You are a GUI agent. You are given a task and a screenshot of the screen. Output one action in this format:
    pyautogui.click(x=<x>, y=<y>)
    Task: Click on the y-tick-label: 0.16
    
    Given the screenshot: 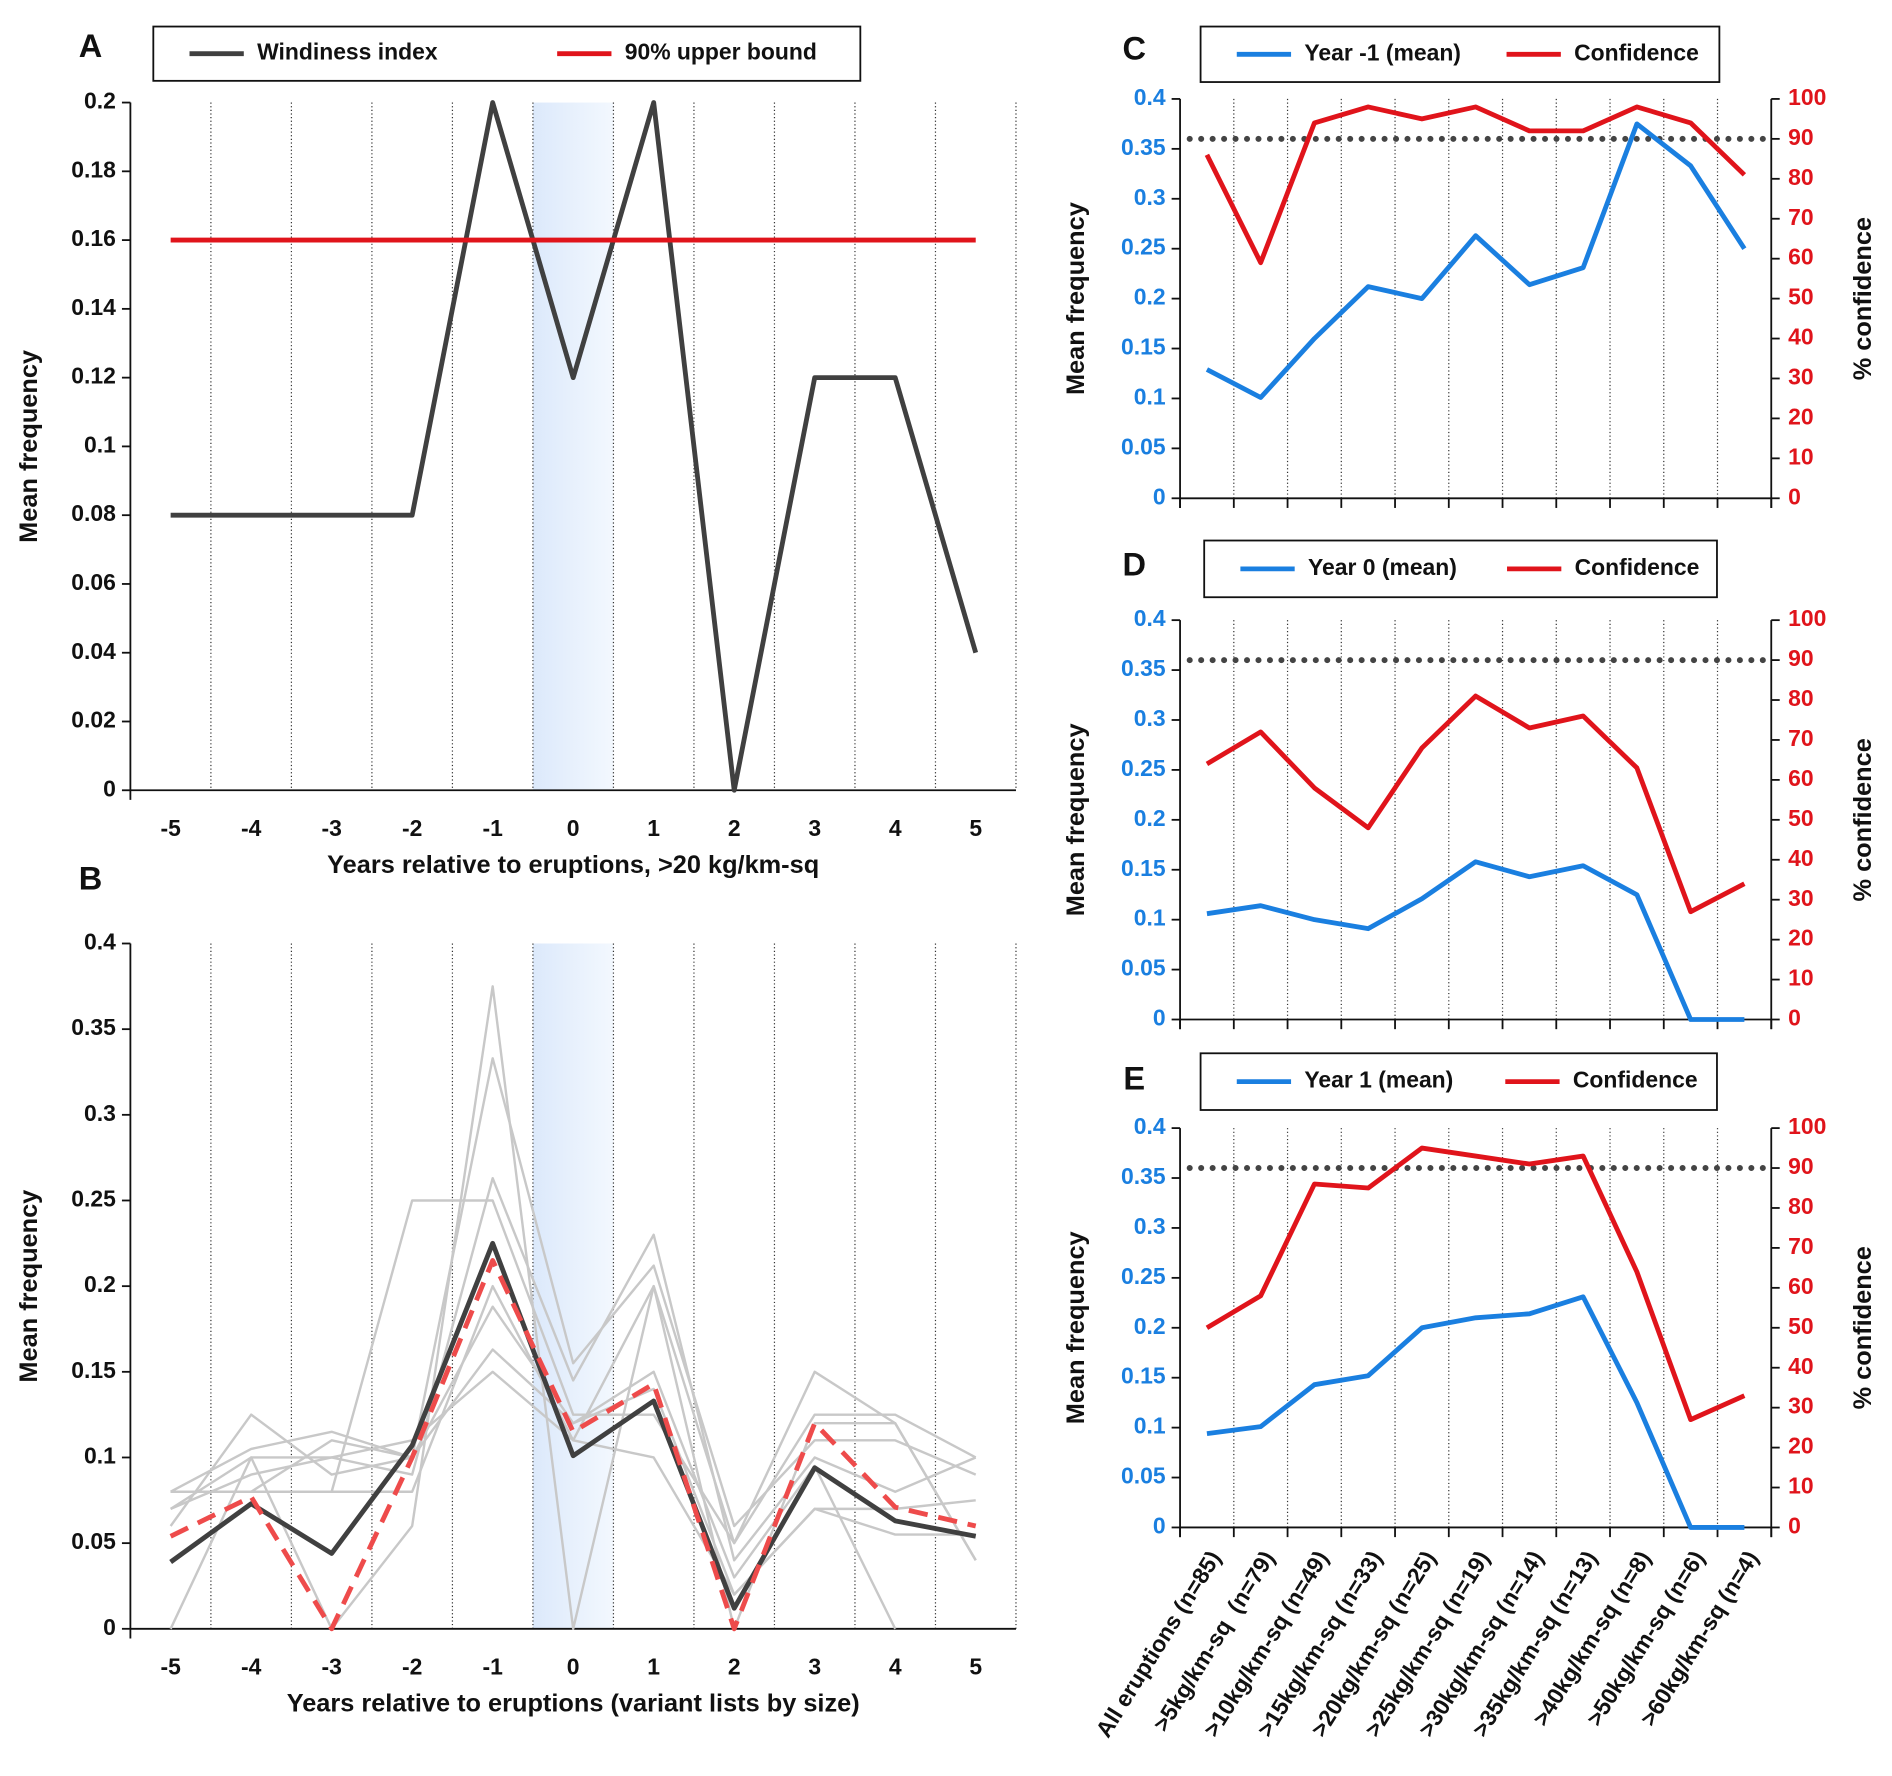 What is the action you would take?
    pyautogui.click(x=93, y=238)
    